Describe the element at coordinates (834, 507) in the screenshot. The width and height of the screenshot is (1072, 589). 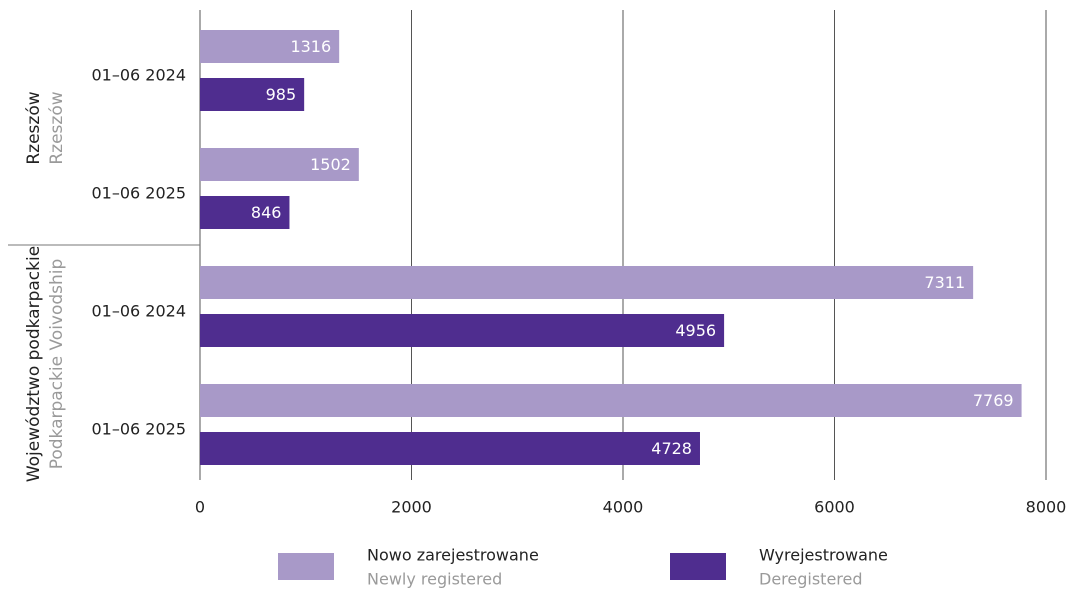
I see `x-tick-label: 6000` at that location.